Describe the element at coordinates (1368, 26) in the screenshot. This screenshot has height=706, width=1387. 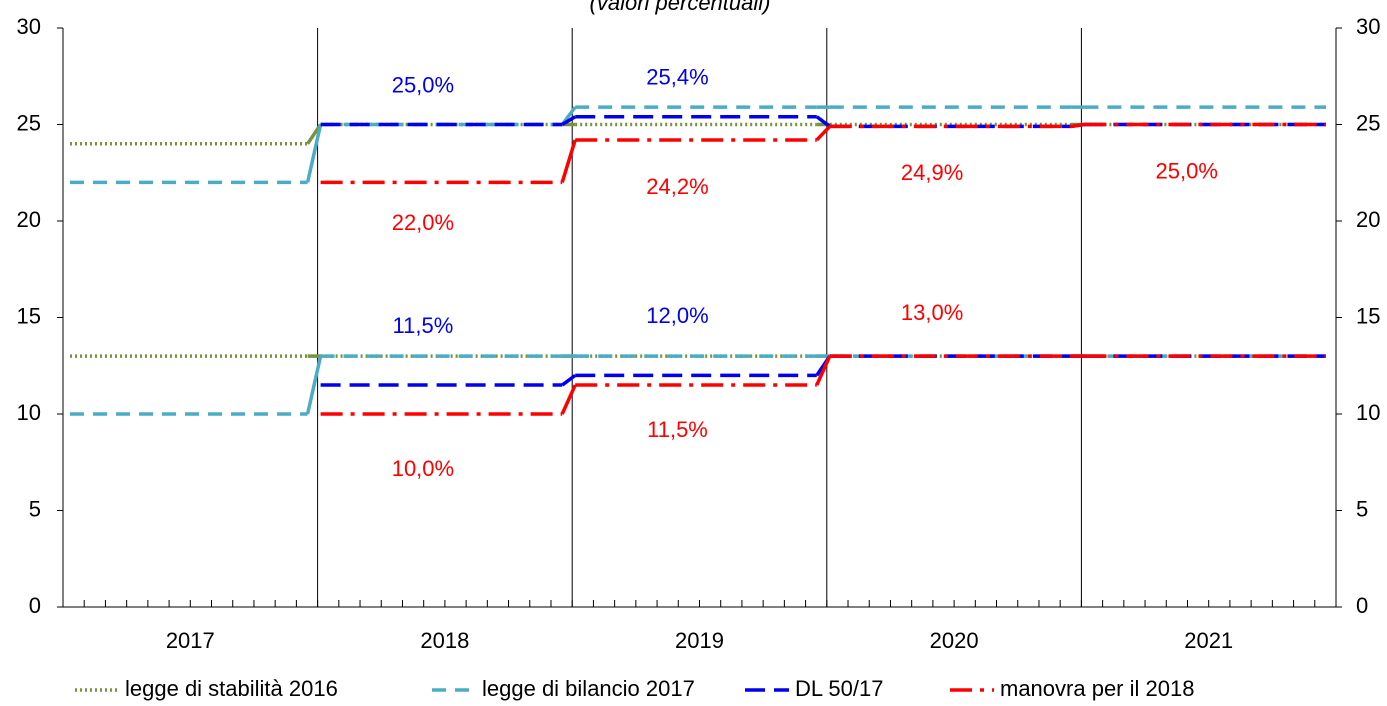
I see `y2-tick-label: 30` at that location.